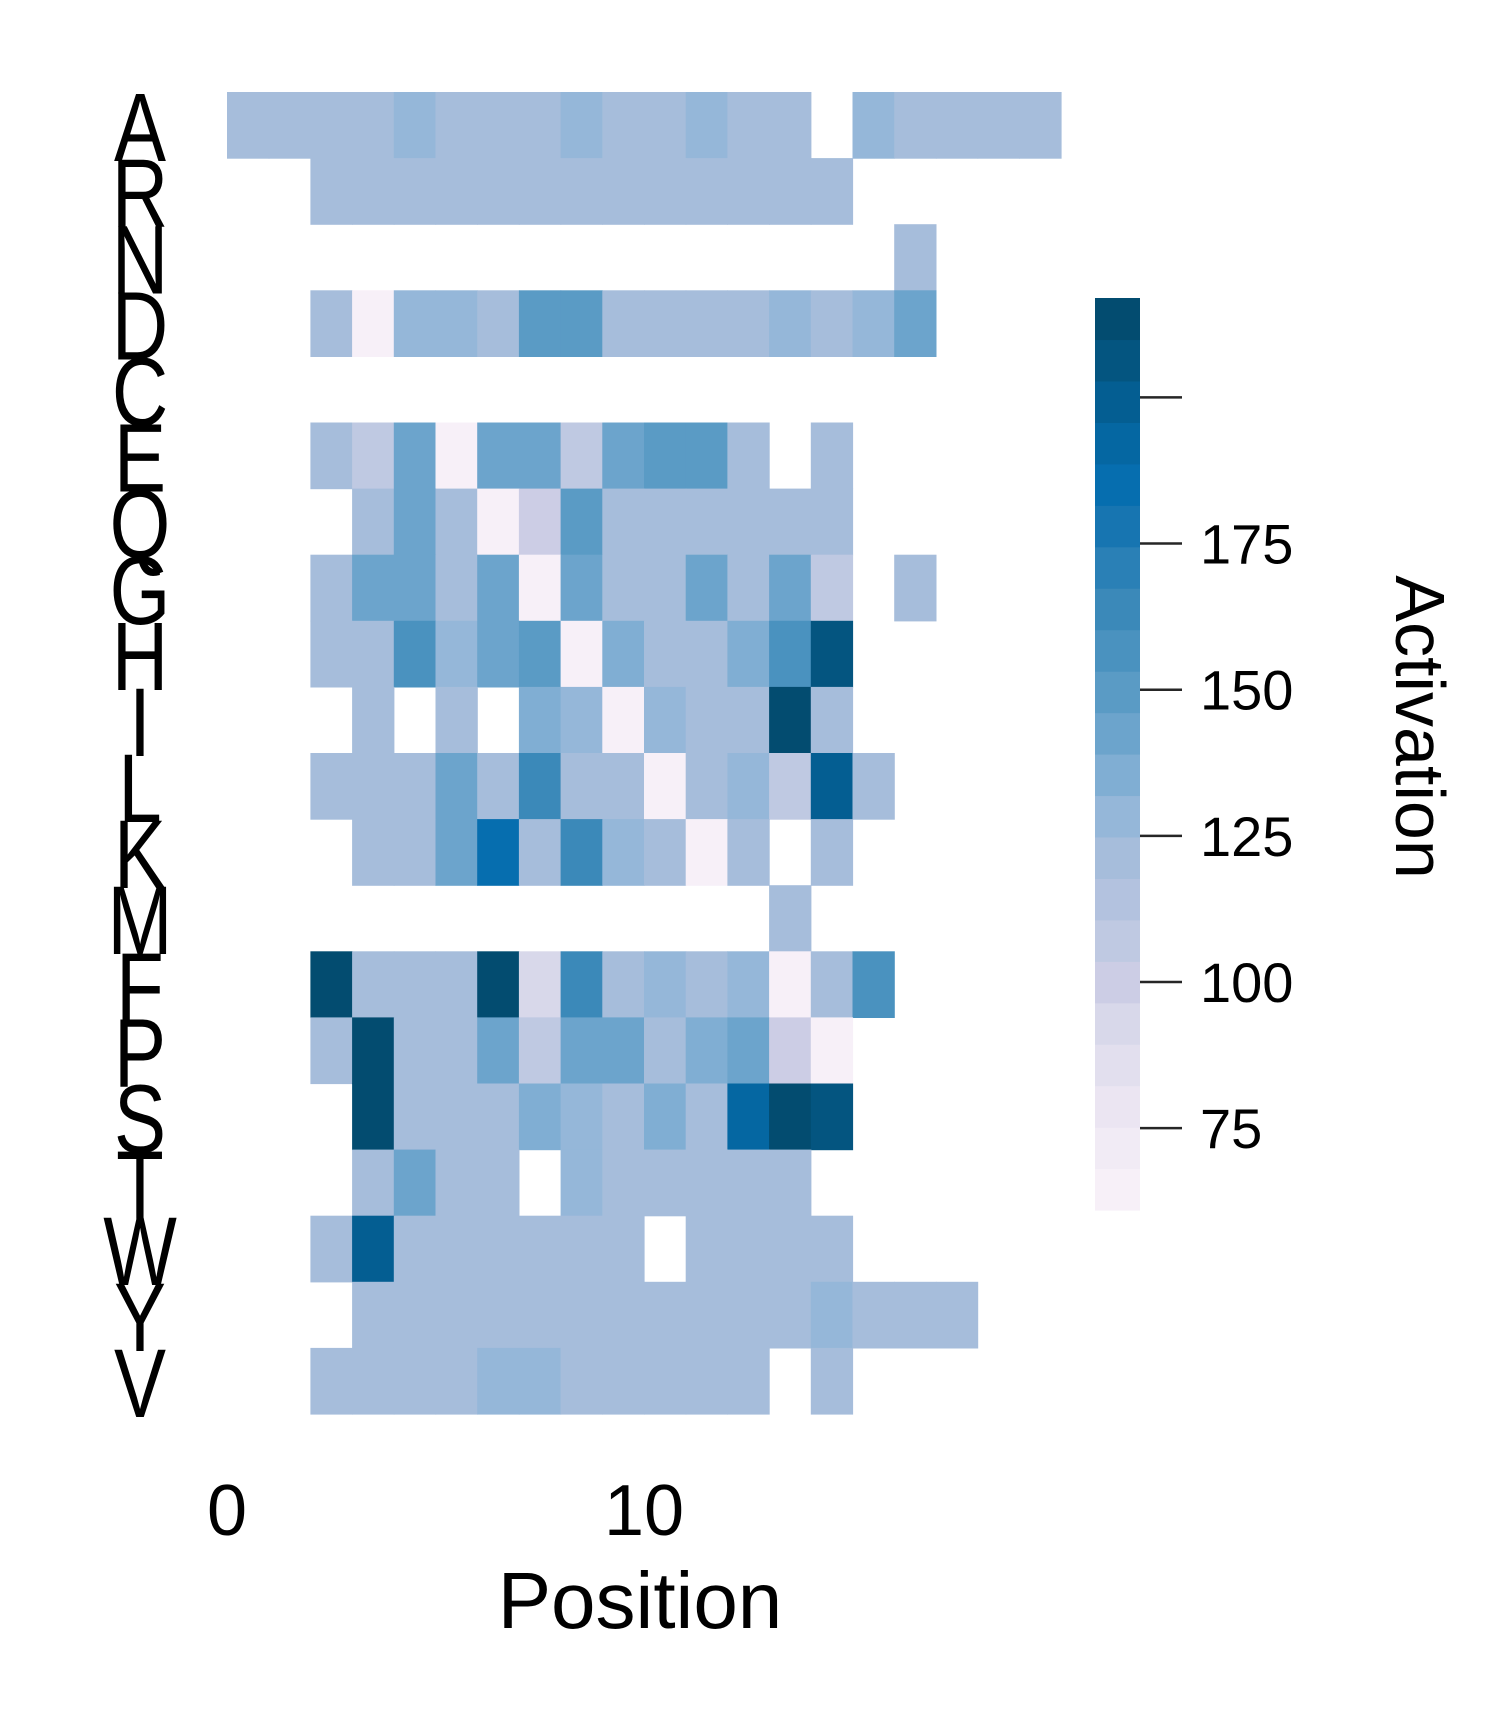  What do you see at coordinates (140, 193) in the screenshot?
I see `row-label-r: R` at bounding box center [140, 193].